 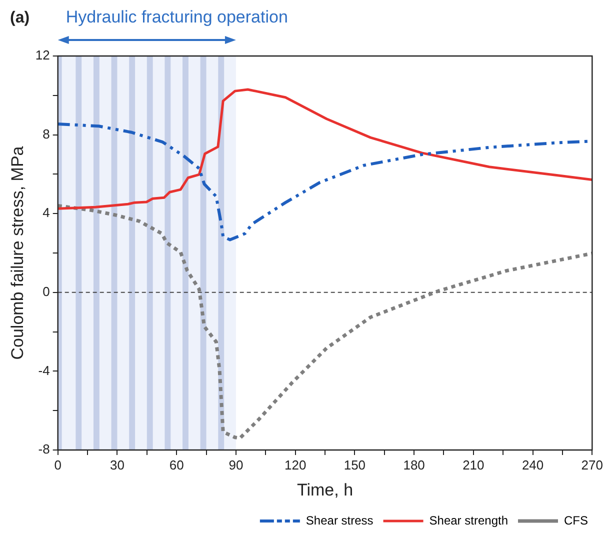 I want to click on x-tick-label: 90, so click(x=236, y=464).